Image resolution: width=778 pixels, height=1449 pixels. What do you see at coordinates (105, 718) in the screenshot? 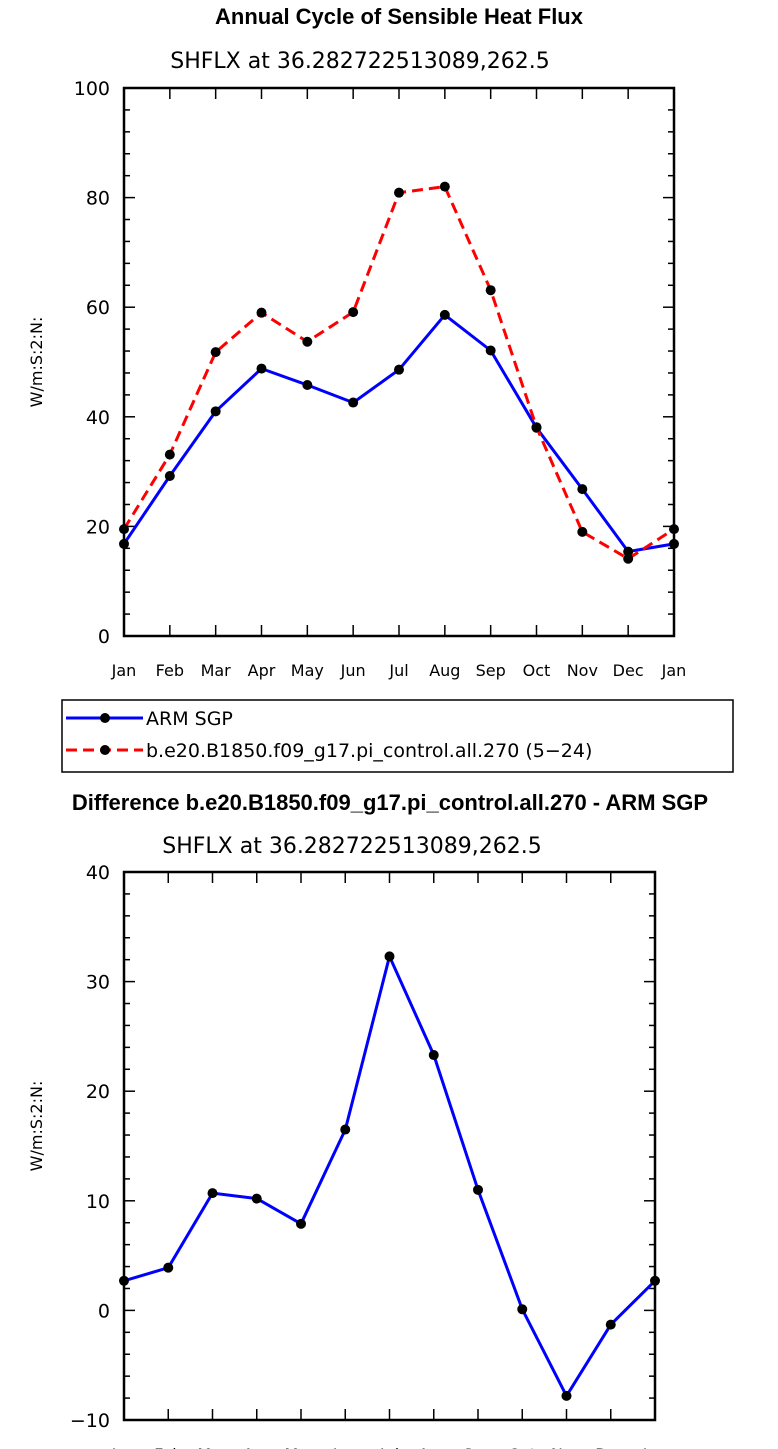
I see `legend-marker-arm-sgp` at bounding box center [105, 718].